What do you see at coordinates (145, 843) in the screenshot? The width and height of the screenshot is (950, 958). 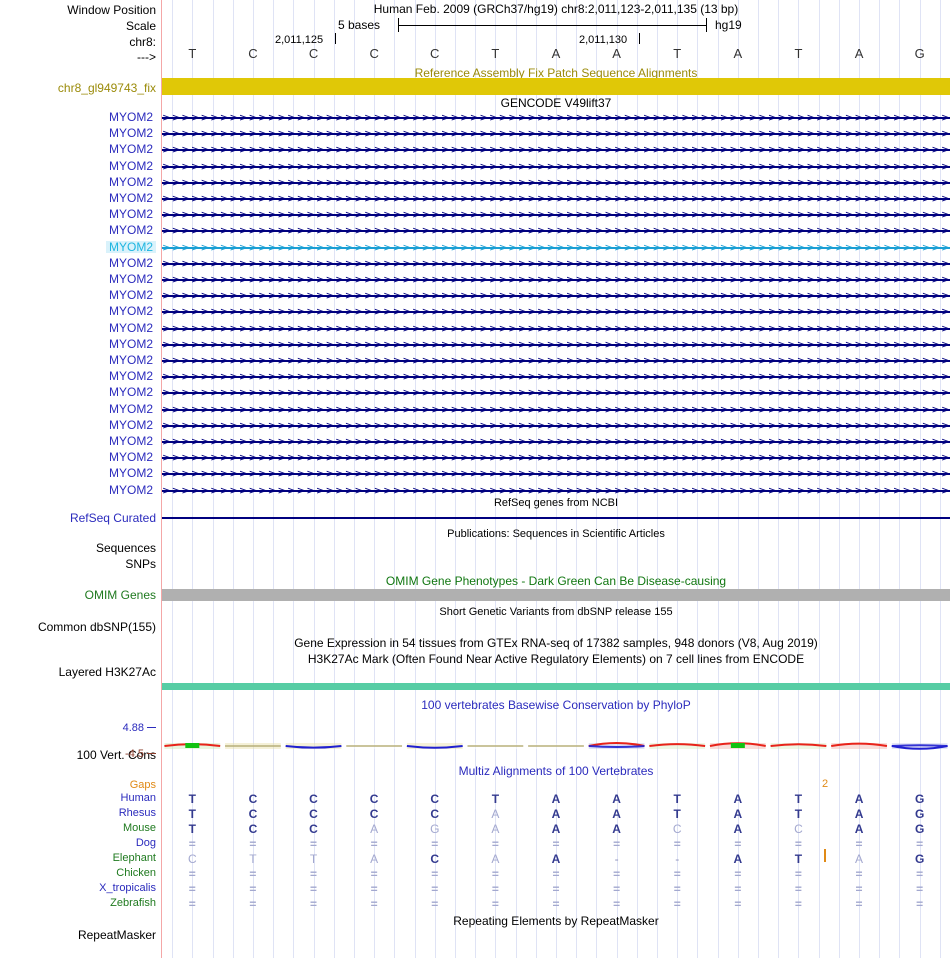 I see `species-label-dog: Dog` at bounding box center [145, 843].